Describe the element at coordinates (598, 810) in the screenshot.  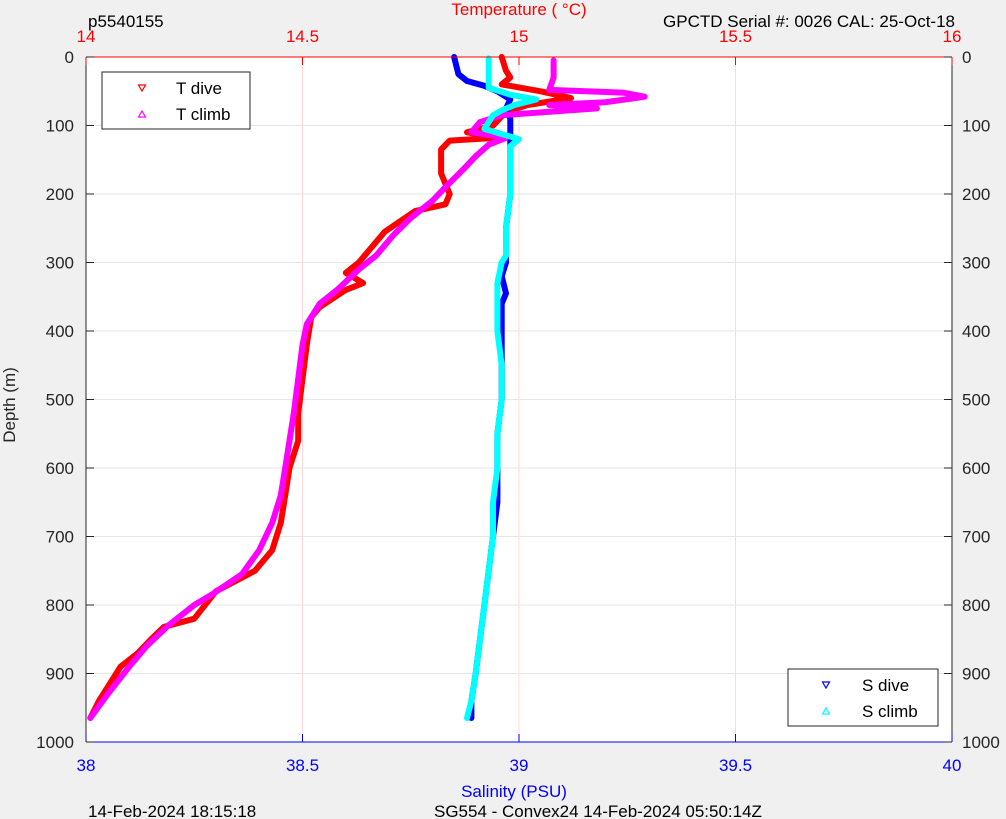
I see `mission-info: SG554 - Convex24 14-Feb-2024 05:50:14Z` at that location.